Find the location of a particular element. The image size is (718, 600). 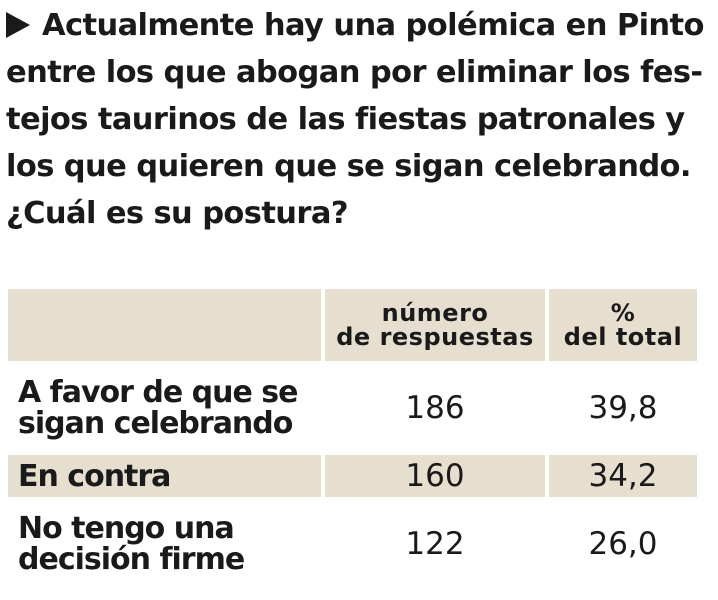

table-row: No tengo una decisión firme 122 26,0 is located at coordinates (352, 544).